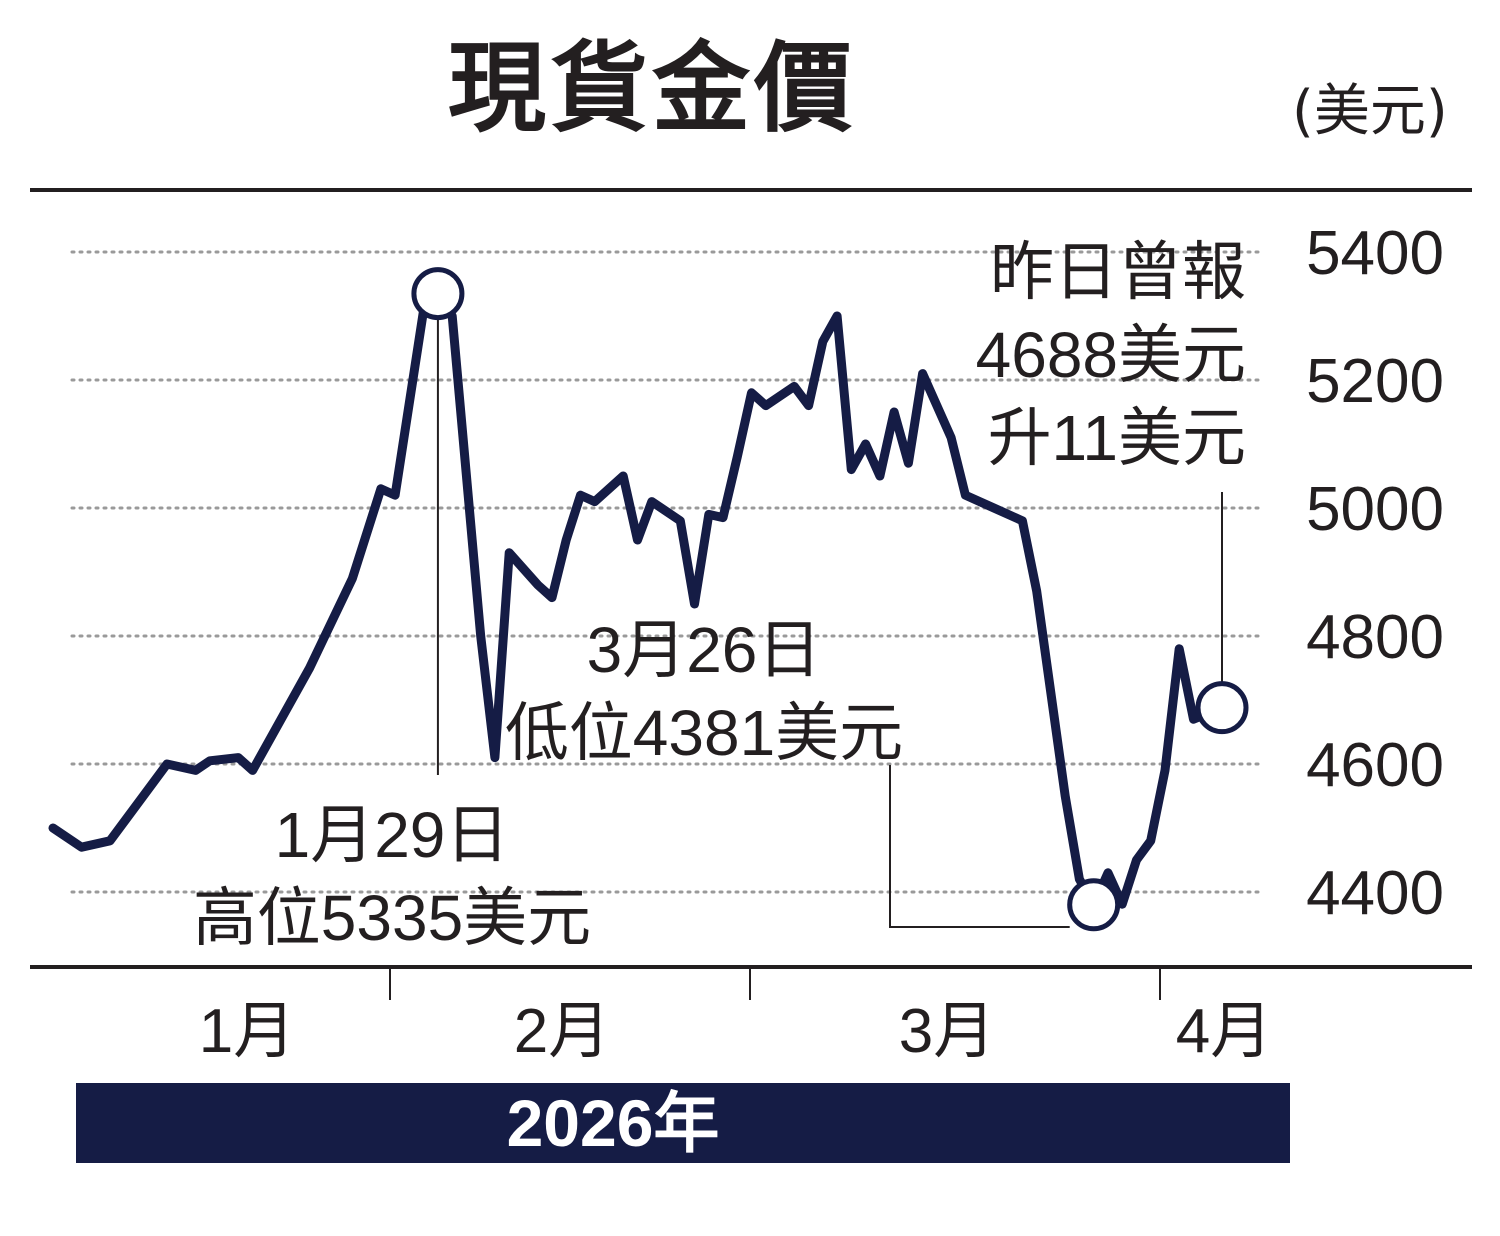  Describe the element at coordinates (613, 1123) in the screenshot. I see `year-label: 2026年` at that location.